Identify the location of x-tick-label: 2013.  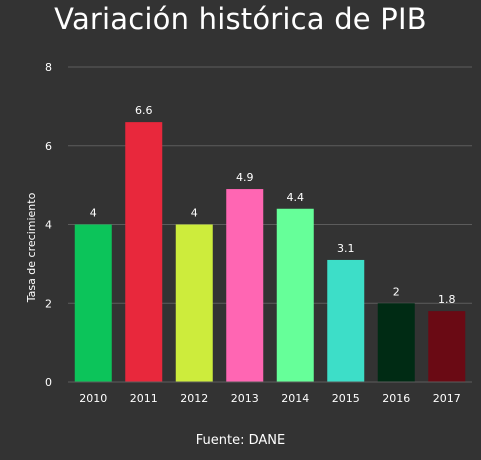
(245, 398).